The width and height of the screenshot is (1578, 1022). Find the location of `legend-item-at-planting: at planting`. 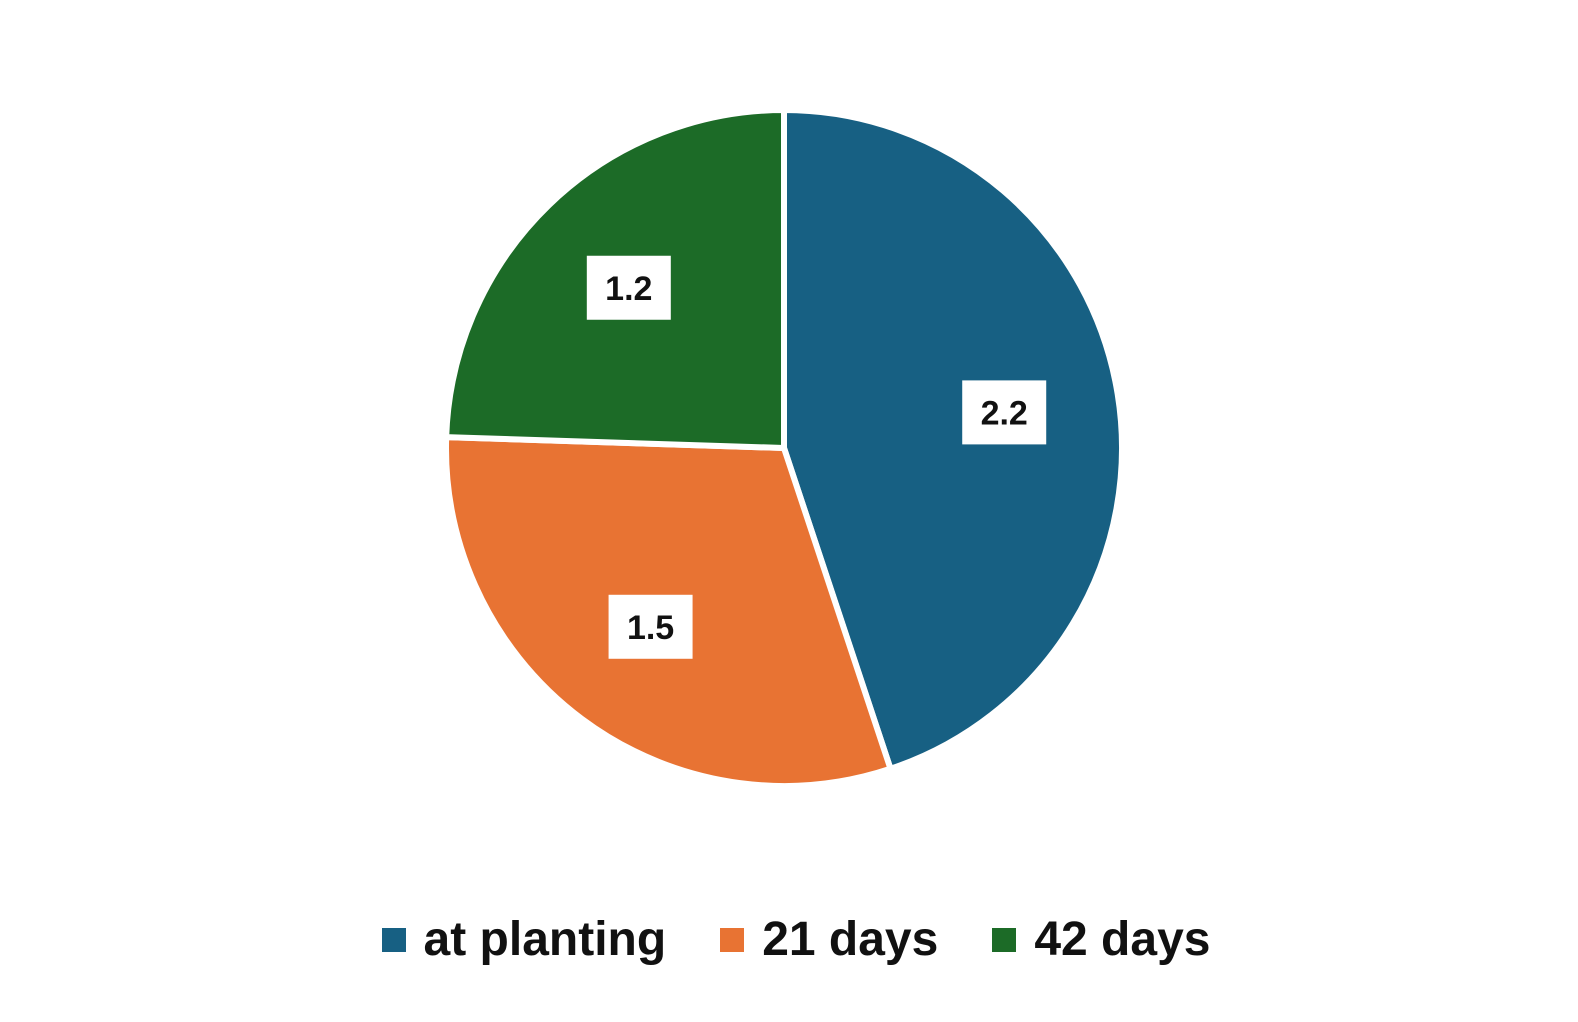

legend-item-at-planting: at planting is located at coordinates (524, 940).